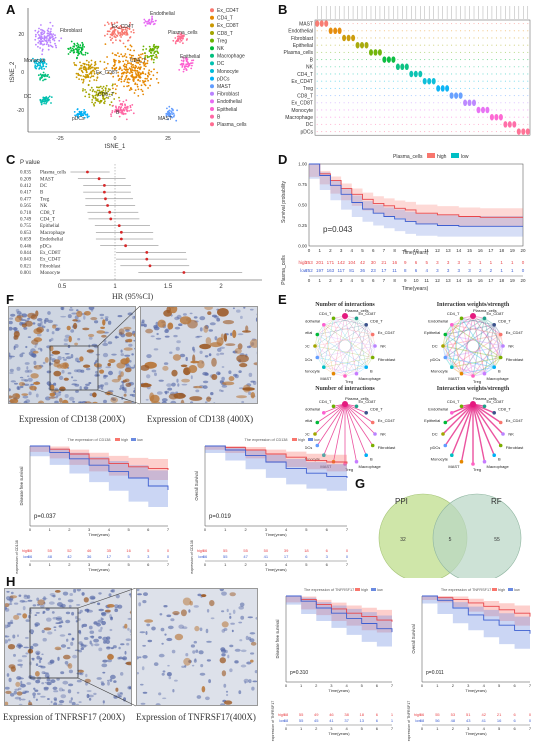  What do you see at coordinates (416, 280) in the screenshot?
I see `km-d-risk-xtick-10: 10` at bounding box center [416, 280].